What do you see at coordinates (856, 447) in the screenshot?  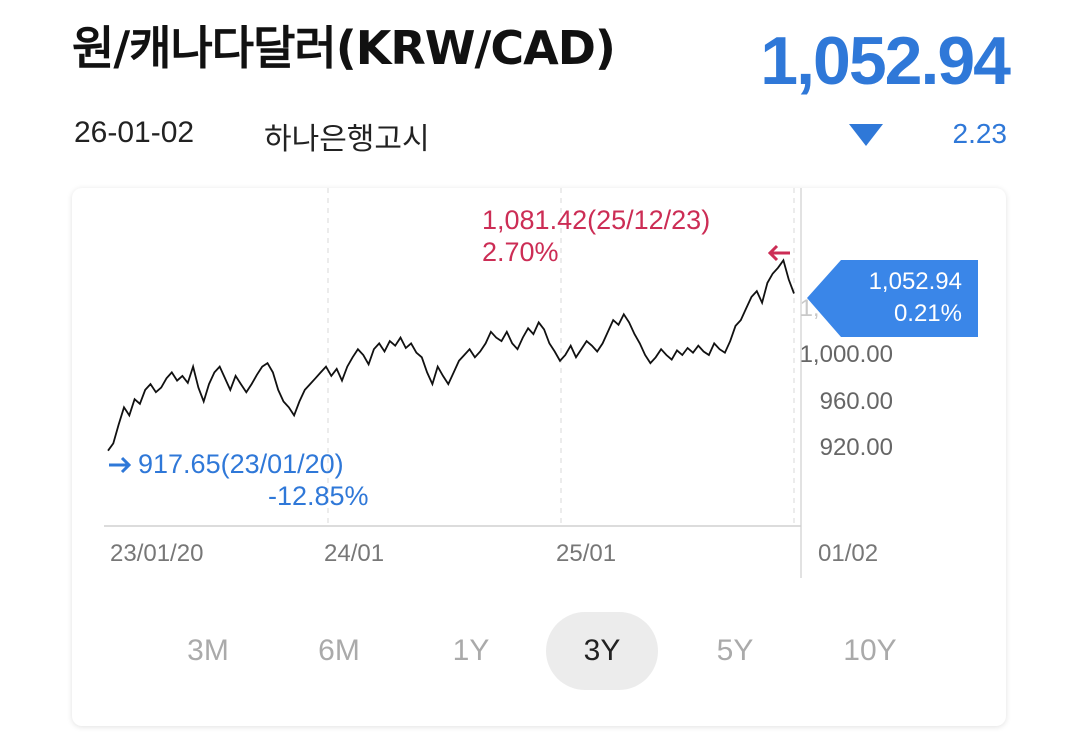 I see `y-tick-label: 920.00` at bounding box center [856, 447].